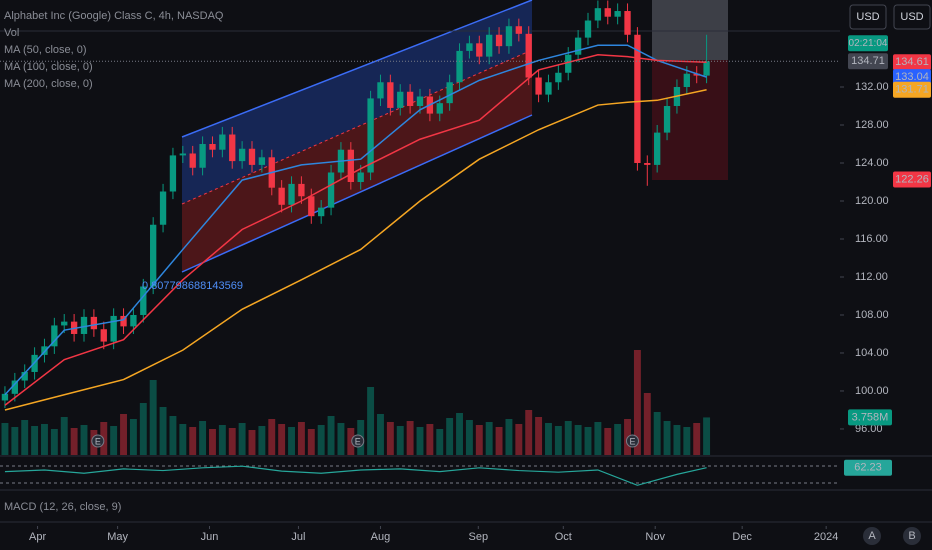  Describe the element at coordinates (192, 286) in the screenshot. I see `channel-label: 0.807798688143569` at that location.